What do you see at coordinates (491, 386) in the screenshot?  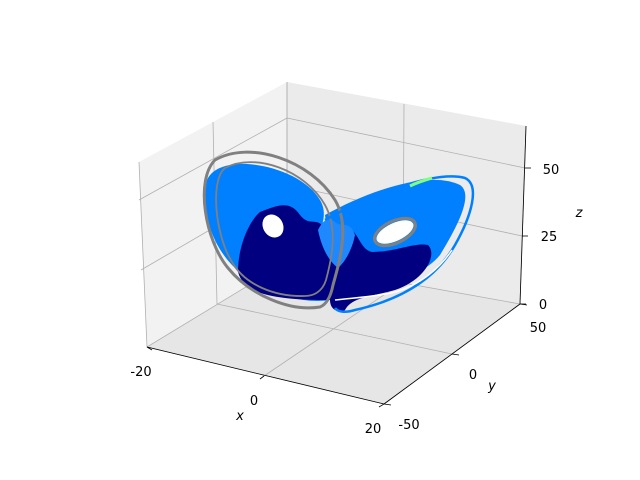 I see `y-axis-label: y` at bounding box center [491, 386].